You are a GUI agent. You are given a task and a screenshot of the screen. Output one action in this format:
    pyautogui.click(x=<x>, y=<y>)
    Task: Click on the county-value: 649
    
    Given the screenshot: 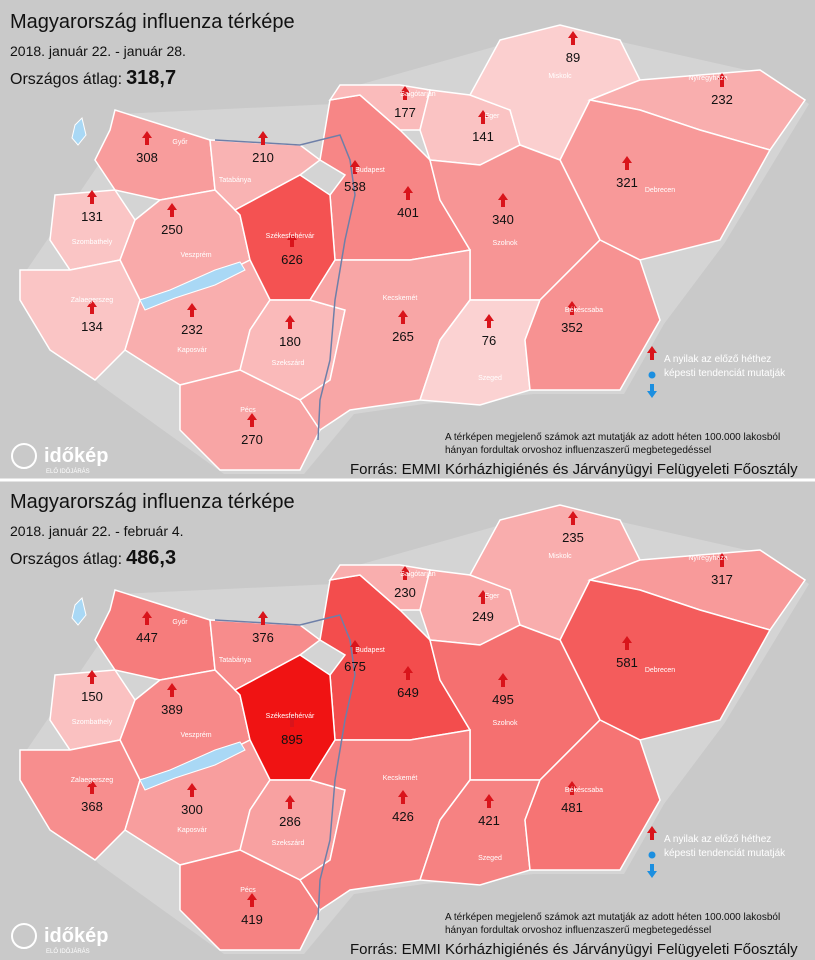 What is the action you would take?
    pyautogui.click(x=408, y=692)
    